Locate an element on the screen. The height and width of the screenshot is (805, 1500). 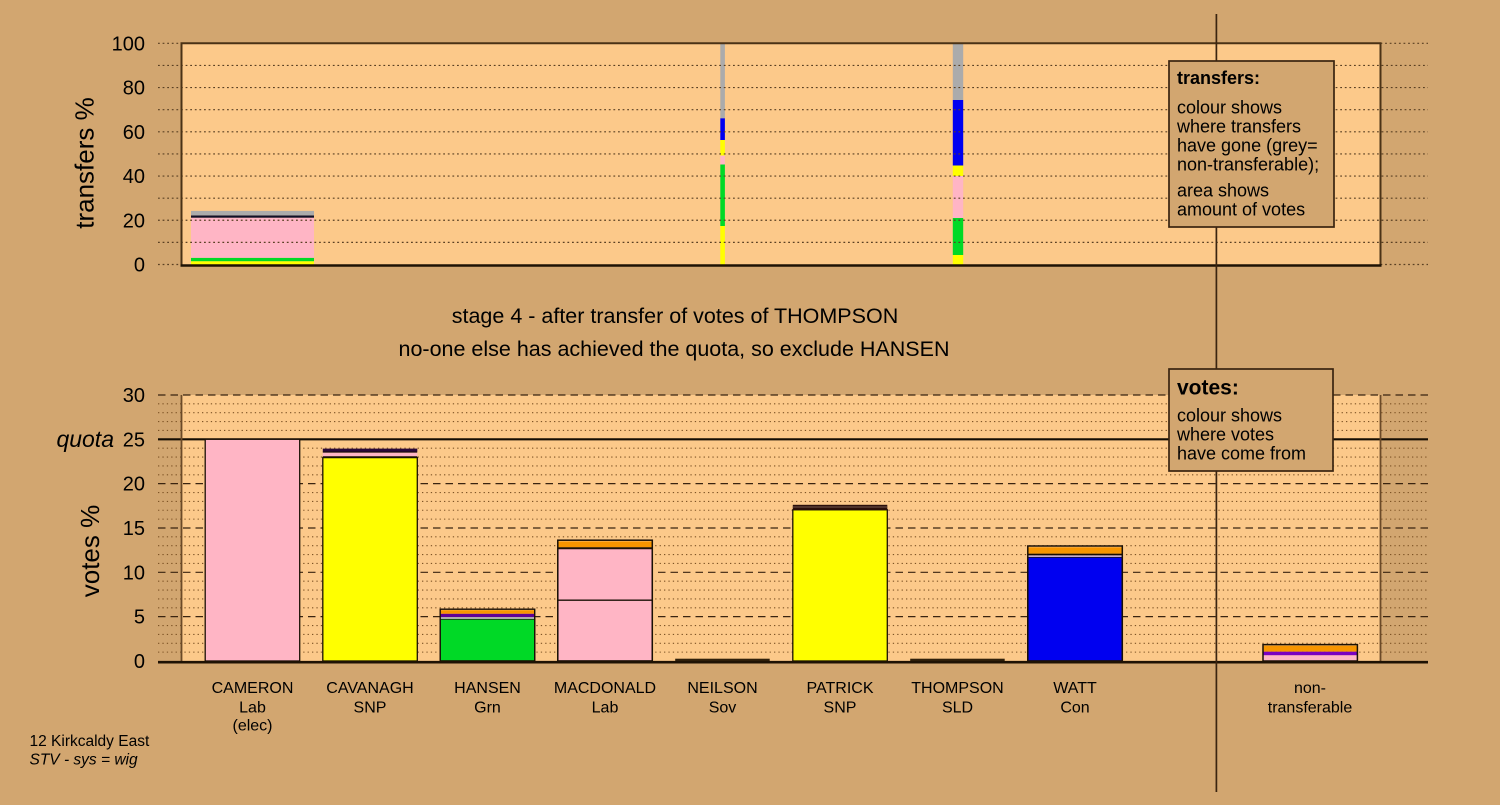
svg-text: STV - sys = wig is located at coordinates (84, 760).